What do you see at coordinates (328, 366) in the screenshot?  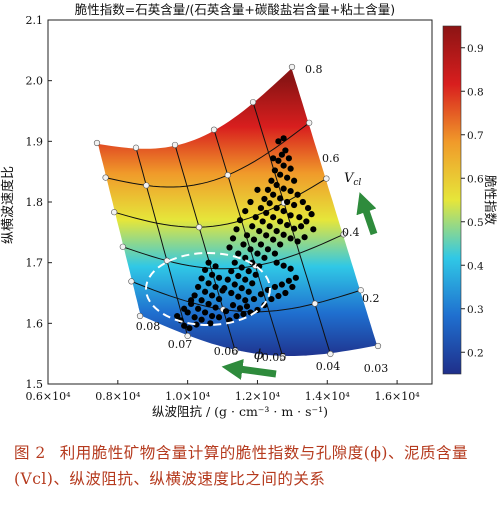 I see `porosity-label: 0.04` at bounding box center [328, 366].